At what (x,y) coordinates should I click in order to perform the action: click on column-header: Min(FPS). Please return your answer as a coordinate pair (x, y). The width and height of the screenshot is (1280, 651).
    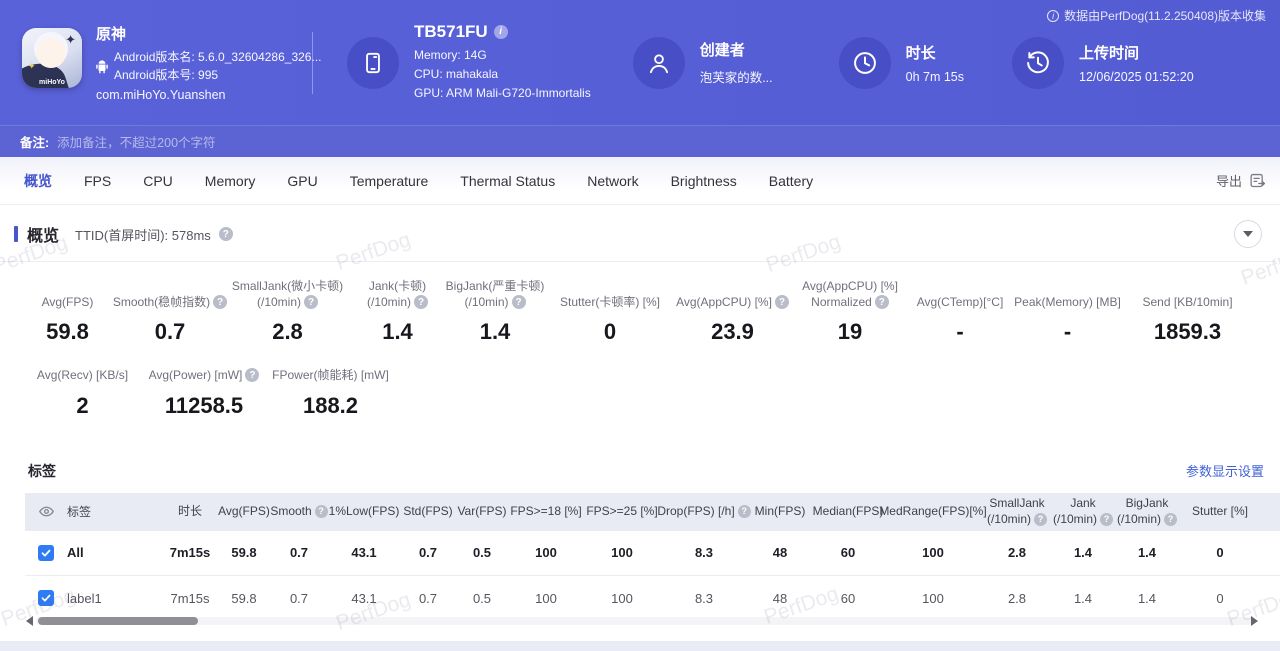
    Looking at the image, I should click on (780, 510).